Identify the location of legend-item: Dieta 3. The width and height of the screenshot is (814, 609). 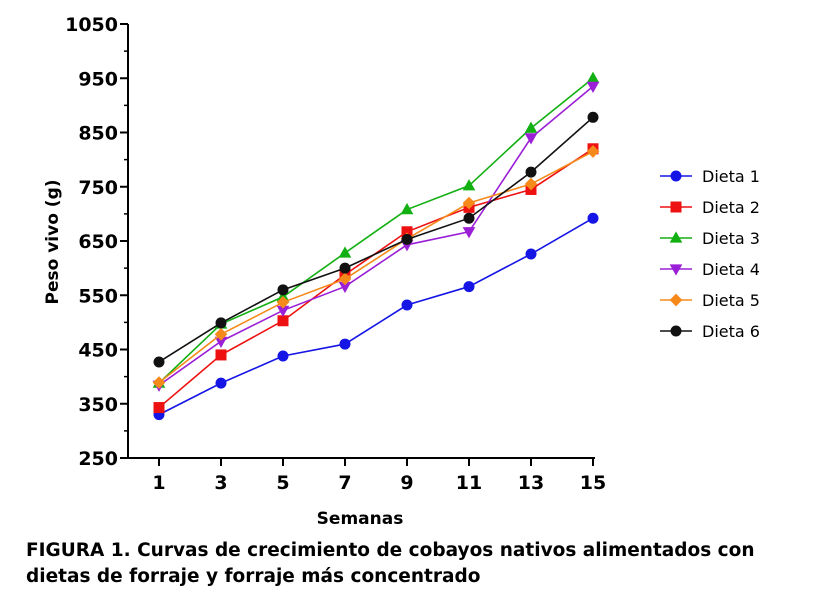
(710, 238).